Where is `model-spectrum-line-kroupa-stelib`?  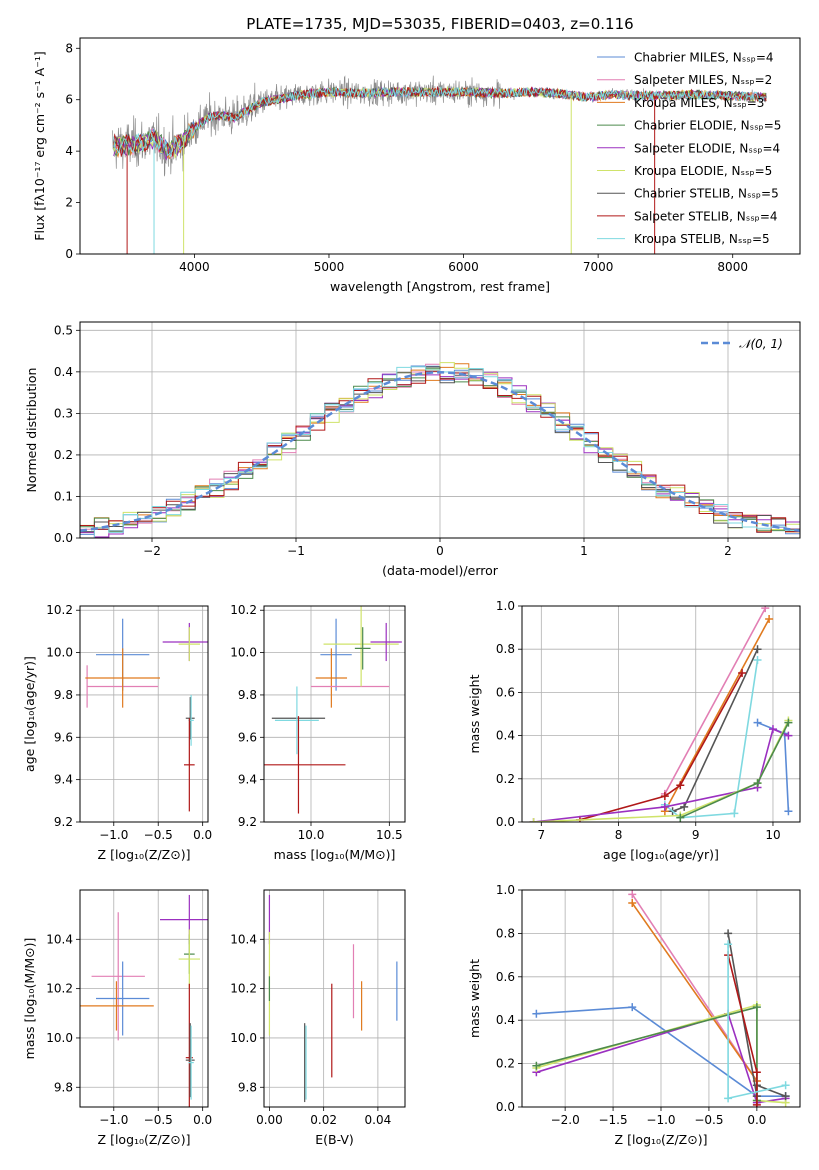 model-spectrum-line-kroupa-stelib is located at coordinates (440, 122).